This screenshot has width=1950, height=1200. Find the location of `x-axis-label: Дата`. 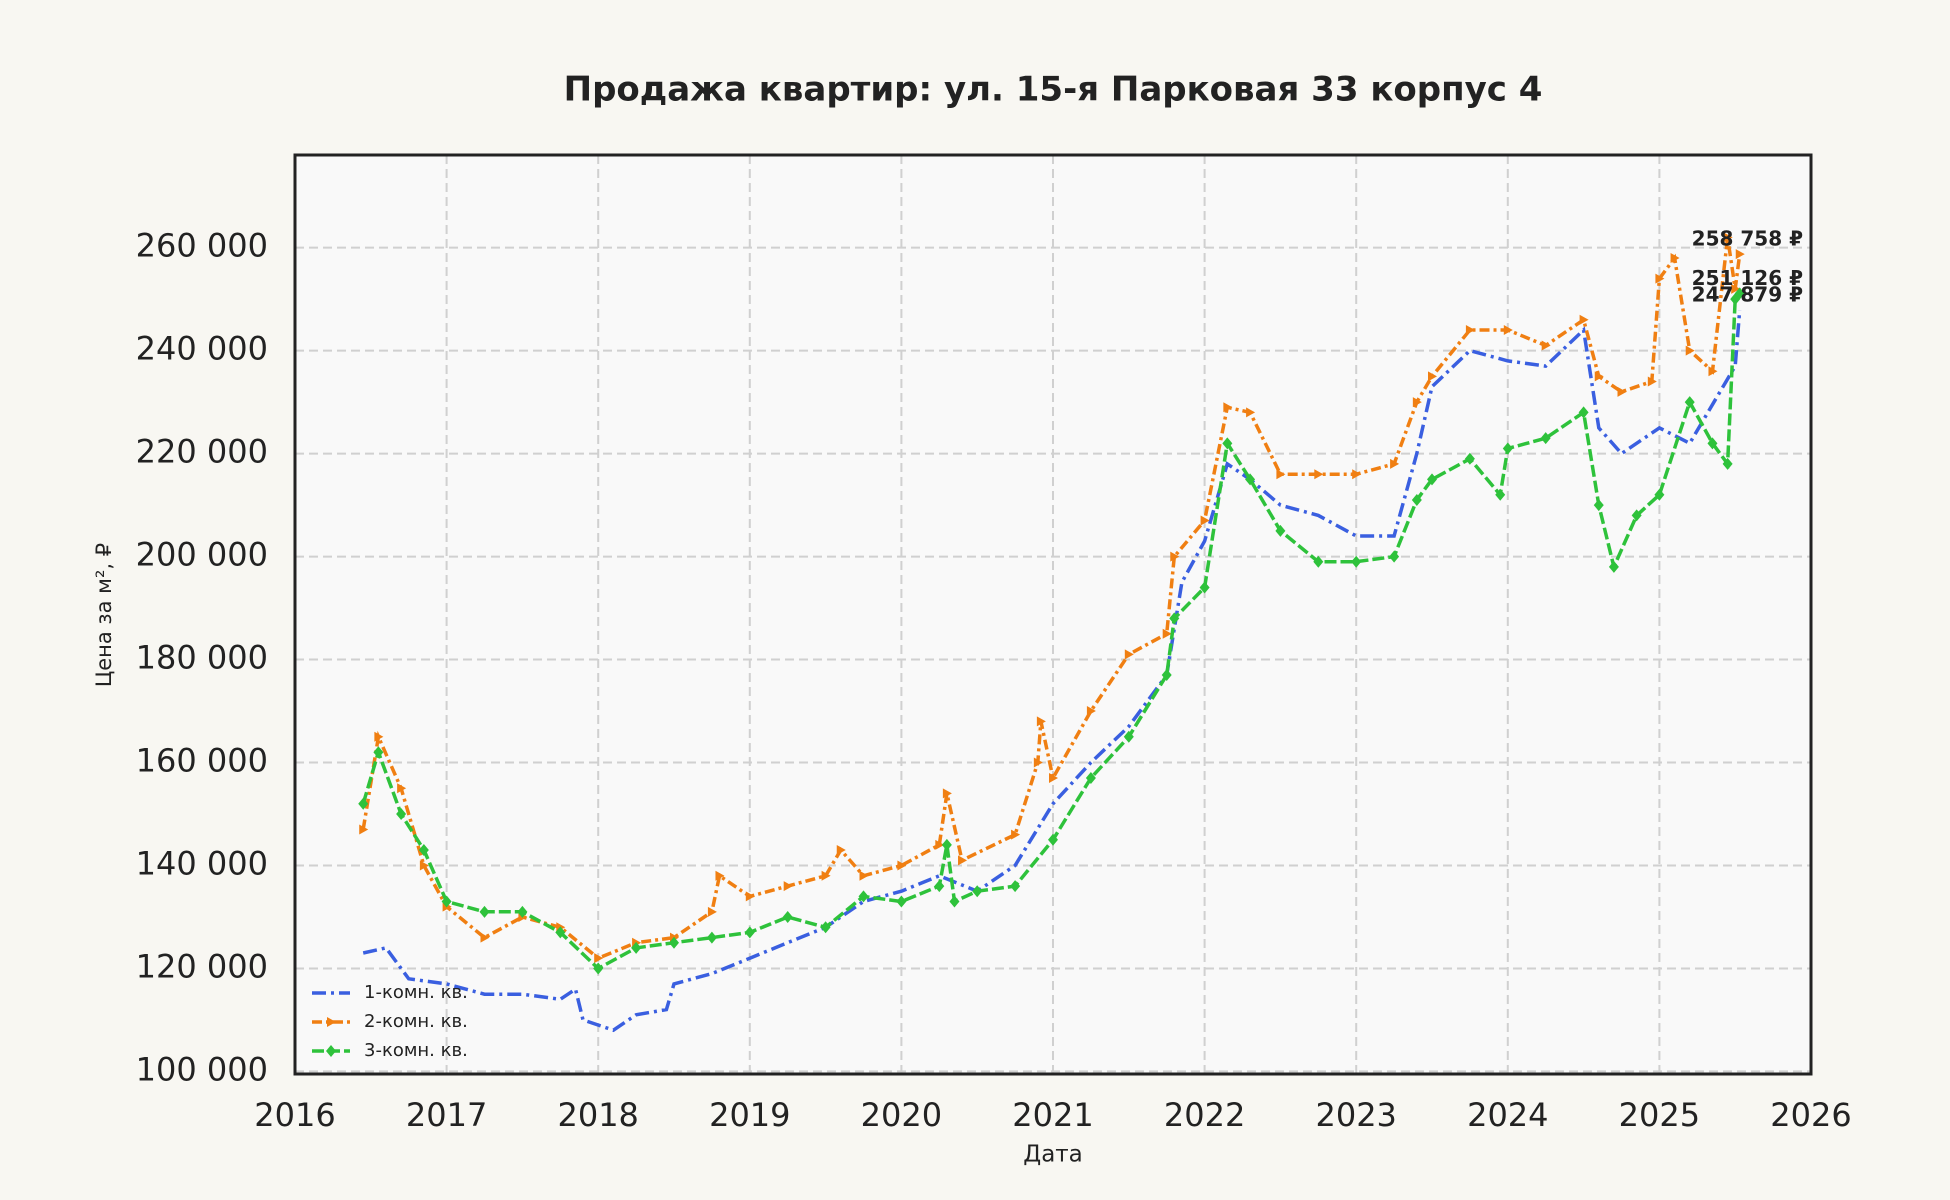

x-axis-label: Дата is located at coordinates (1053, 1155).